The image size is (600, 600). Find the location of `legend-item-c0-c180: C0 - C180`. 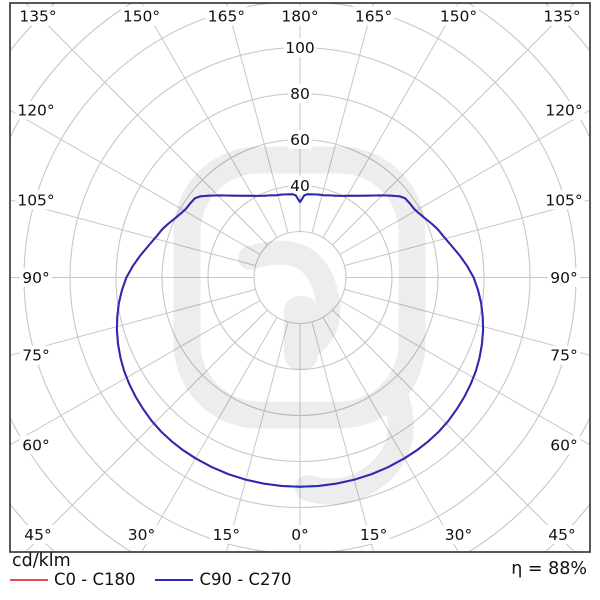

legend-item-c0-c180: C0 - C180 is located at coordinates (72, 579).